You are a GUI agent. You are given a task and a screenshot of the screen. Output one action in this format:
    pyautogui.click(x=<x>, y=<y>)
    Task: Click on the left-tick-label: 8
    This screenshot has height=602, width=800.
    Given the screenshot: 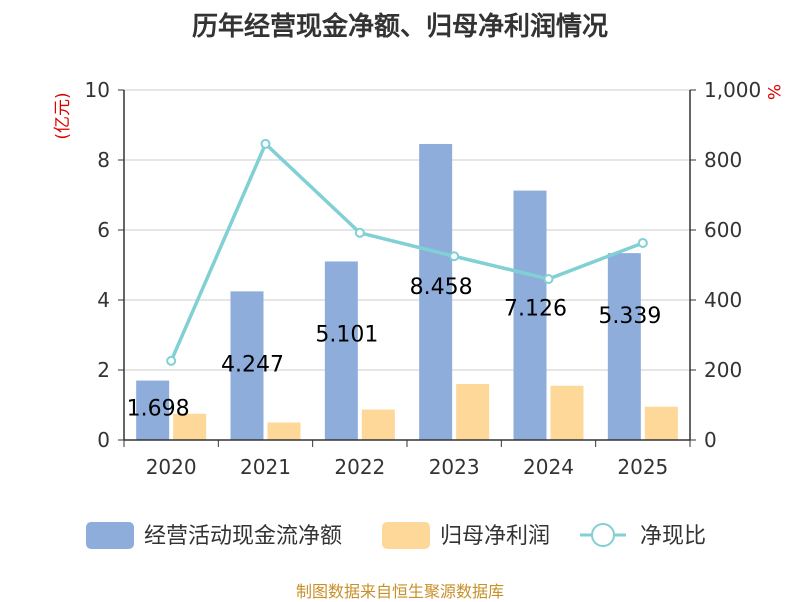 What is the action you would take?
    pyautogui.click(x=103, y=160)
    